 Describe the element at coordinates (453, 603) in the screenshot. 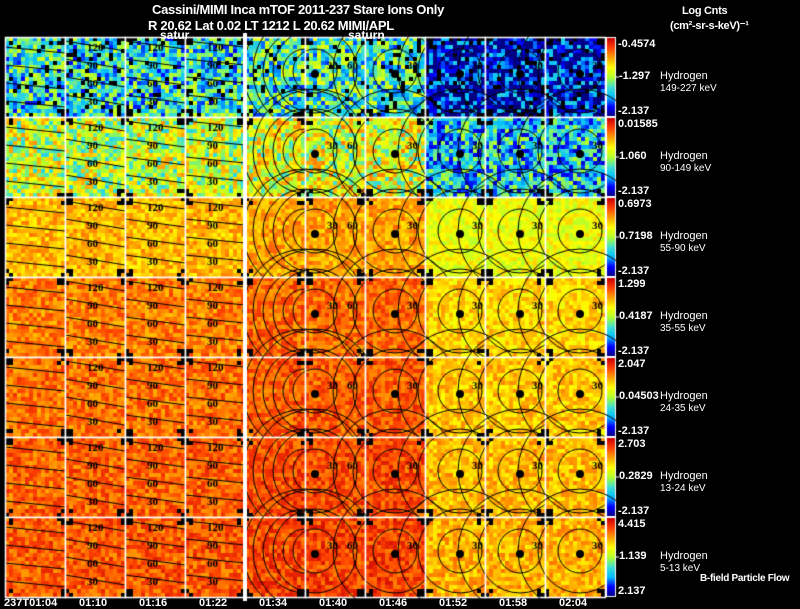

I see `x-tick-label: 01:52` at that location.